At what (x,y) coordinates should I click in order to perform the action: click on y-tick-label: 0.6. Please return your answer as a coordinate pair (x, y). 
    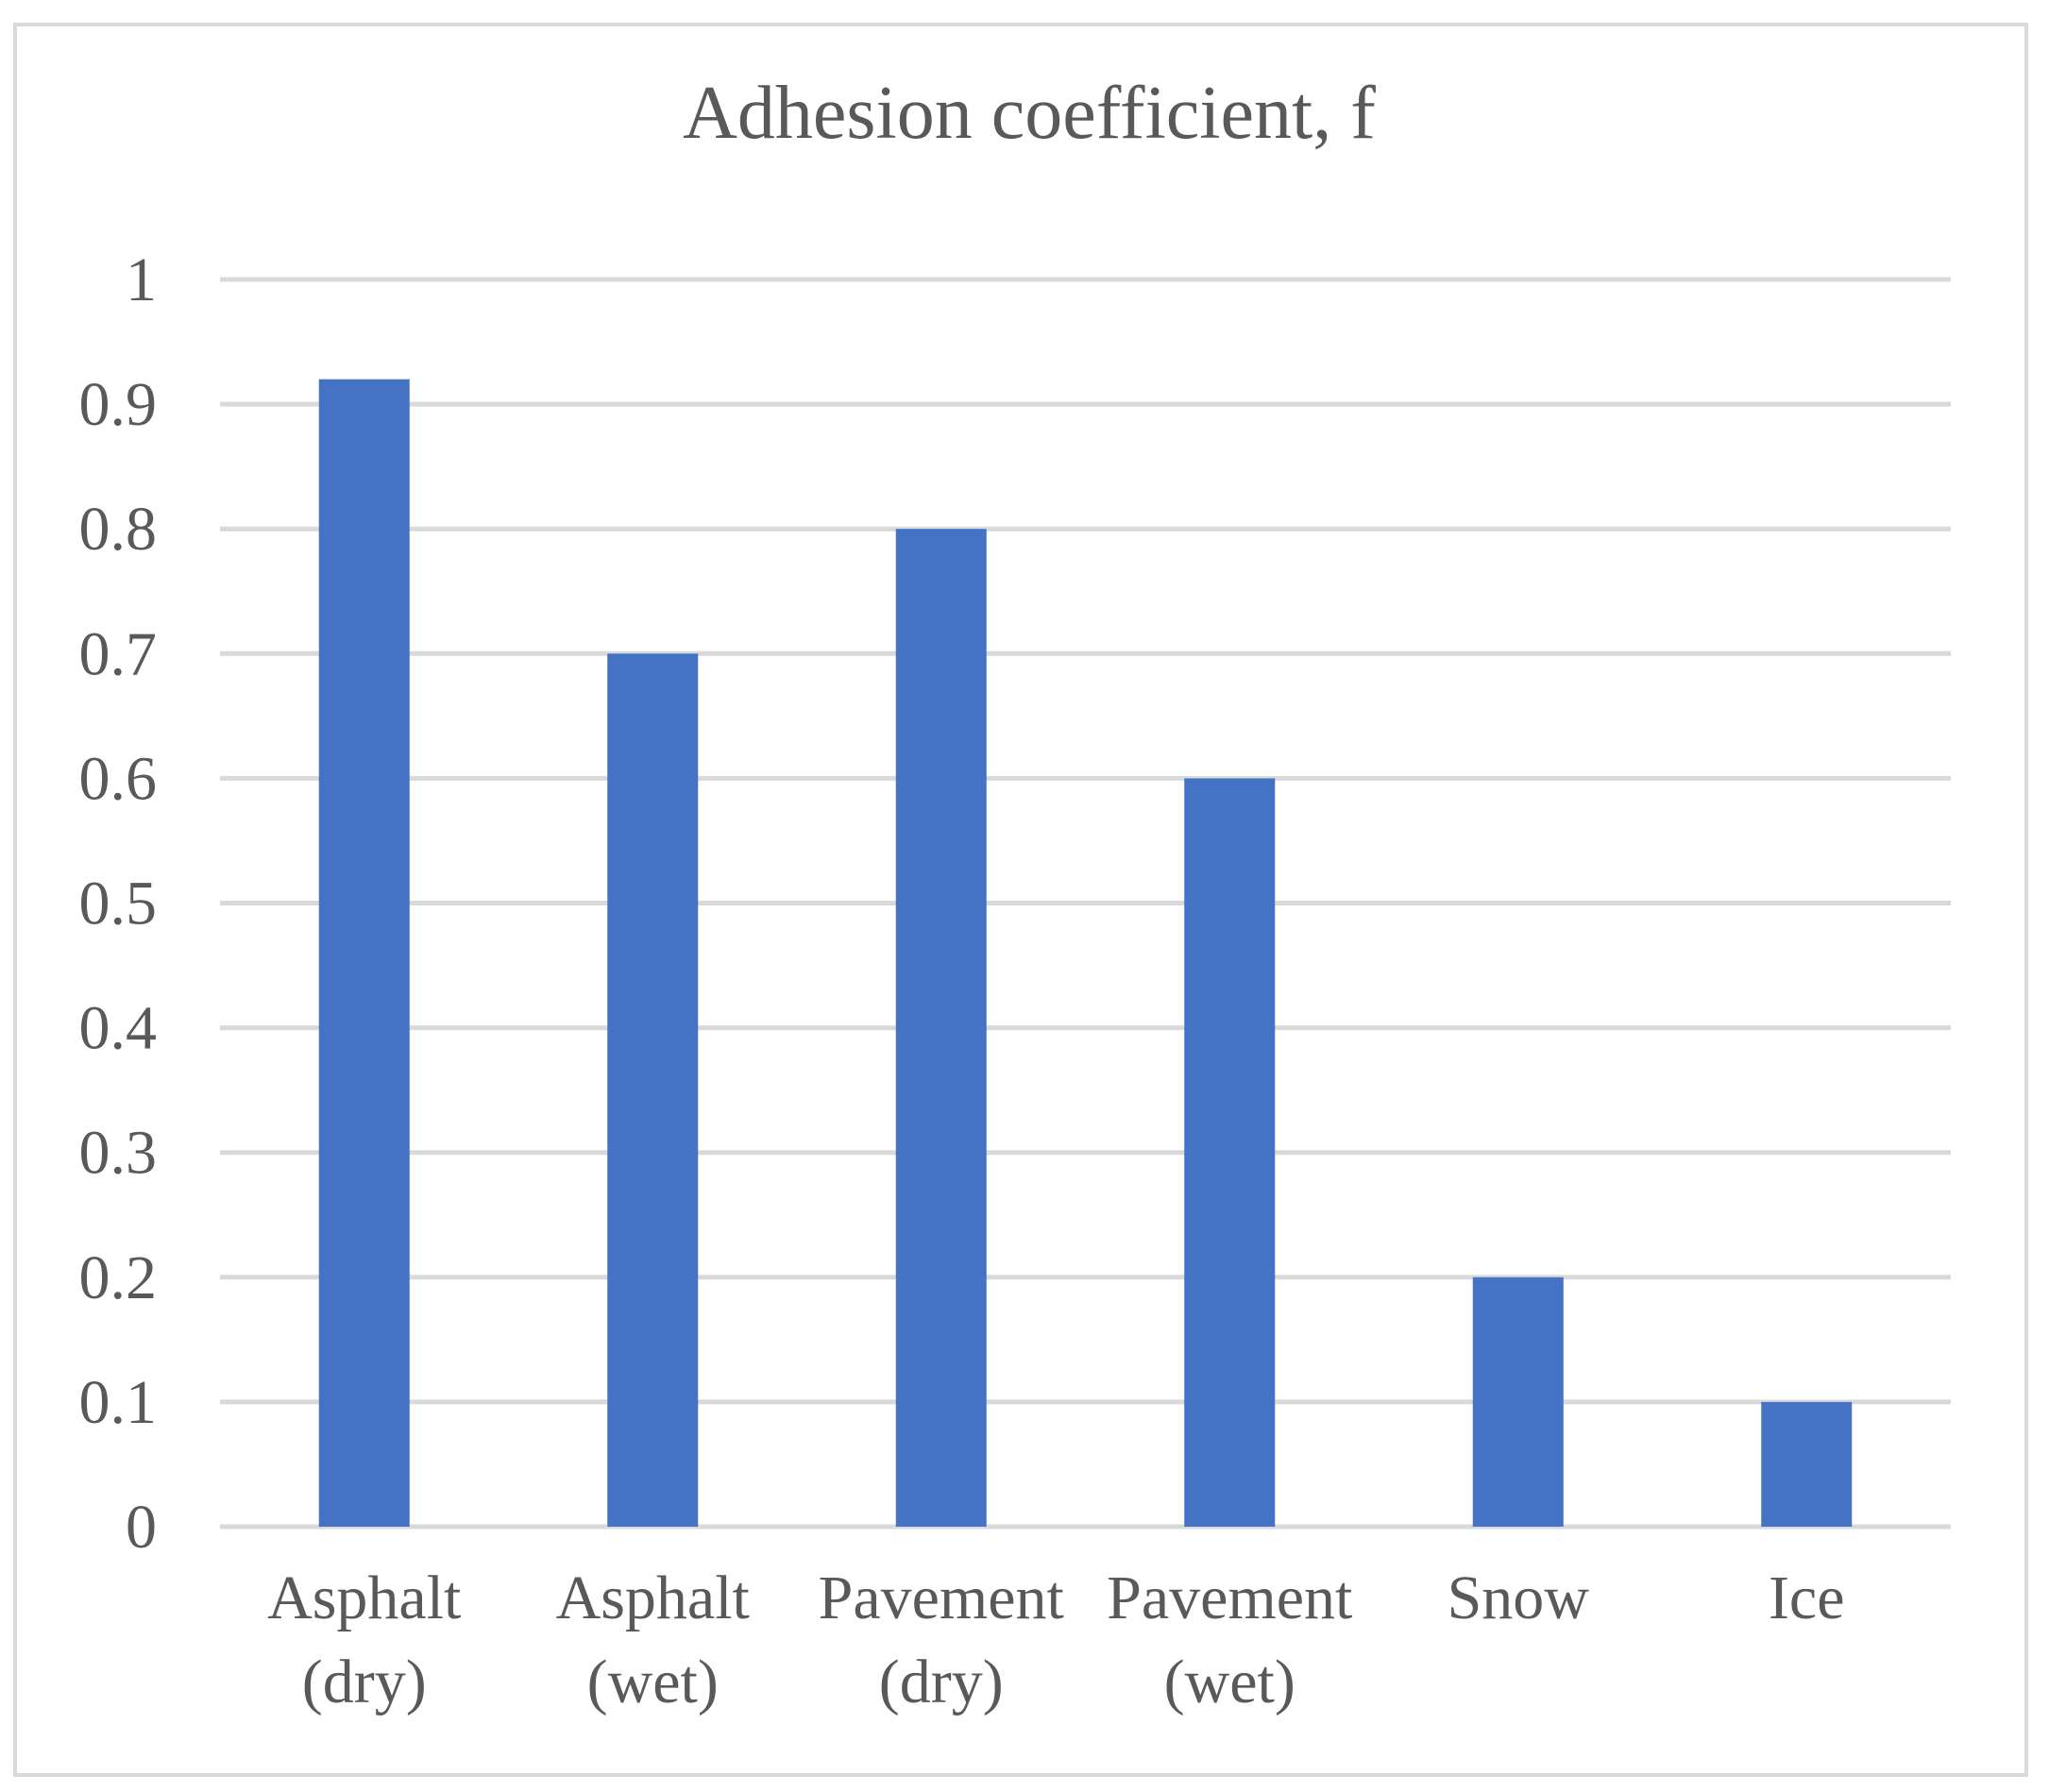
    Looking at the image, I should click on (118, 779).